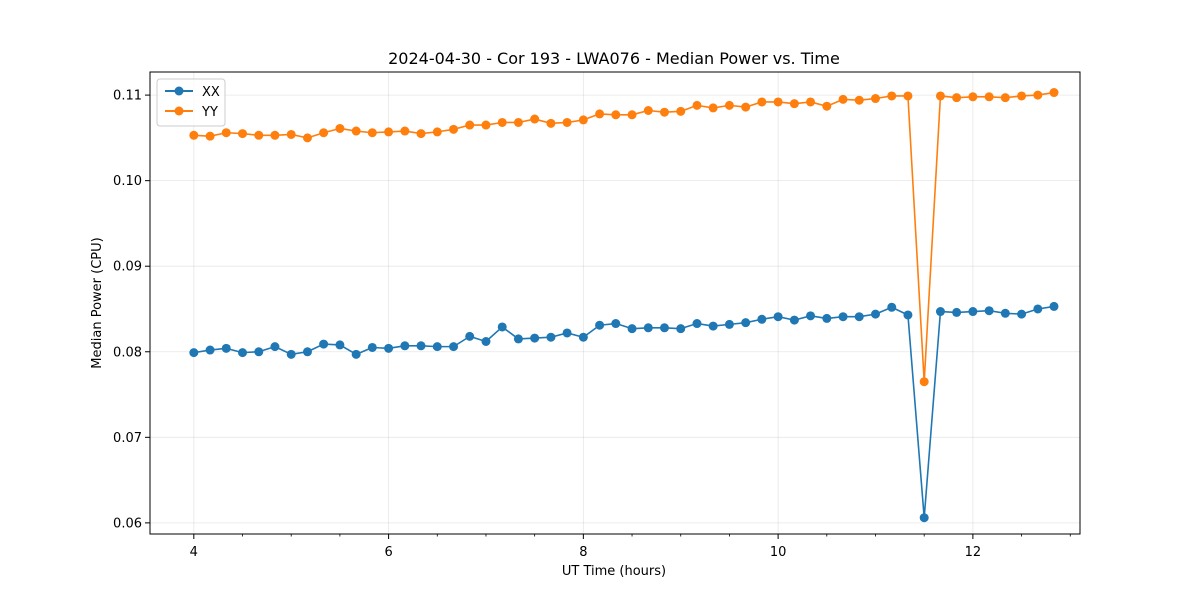 Image resolution: width=1200 pixels, height=600 pixels. I want to click on y-tick-label: 0.10, so click(127, 181).